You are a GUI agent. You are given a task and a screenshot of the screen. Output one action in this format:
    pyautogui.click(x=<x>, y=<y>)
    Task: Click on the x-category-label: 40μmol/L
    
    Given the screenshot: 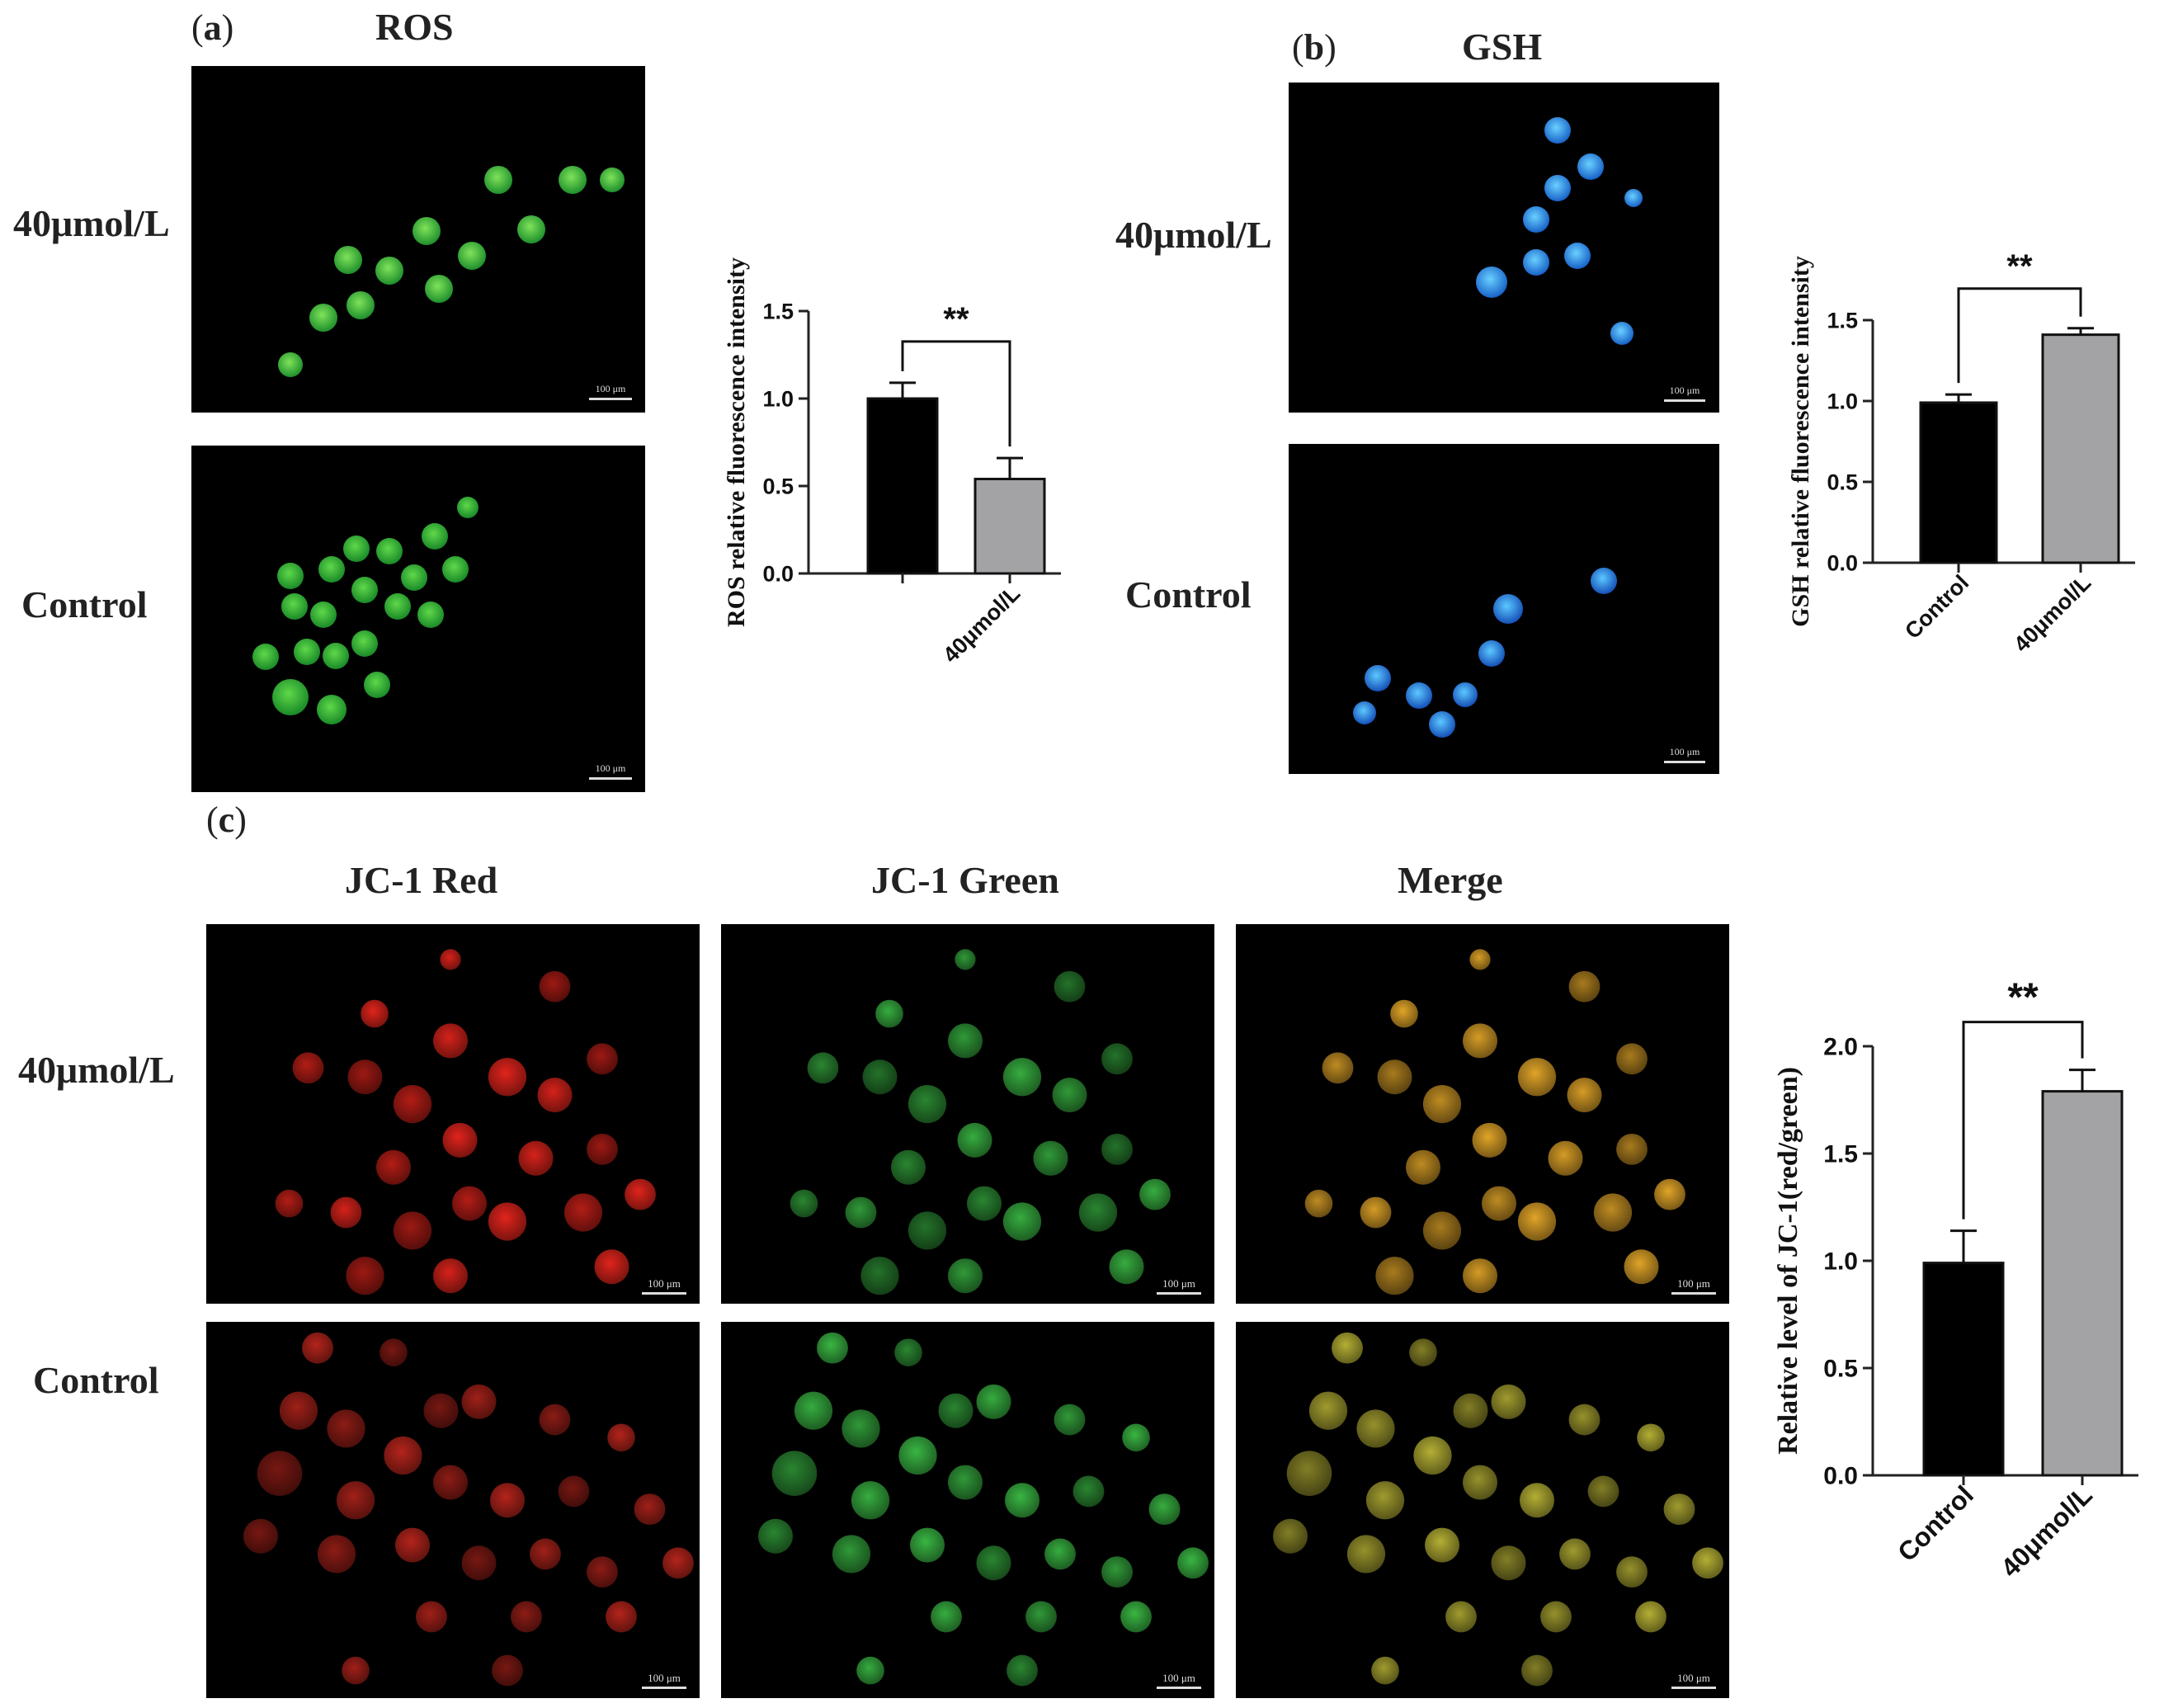 What is the action you would take?
    pyautogui.click(x=2052, y=613)
    